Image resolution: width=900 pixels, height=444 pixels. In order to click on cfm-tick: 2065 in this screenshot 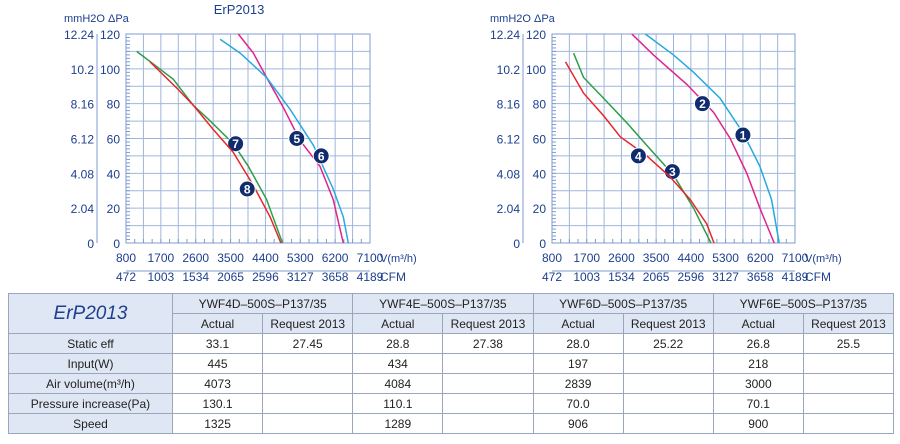, I will do `click(656, 277)`.